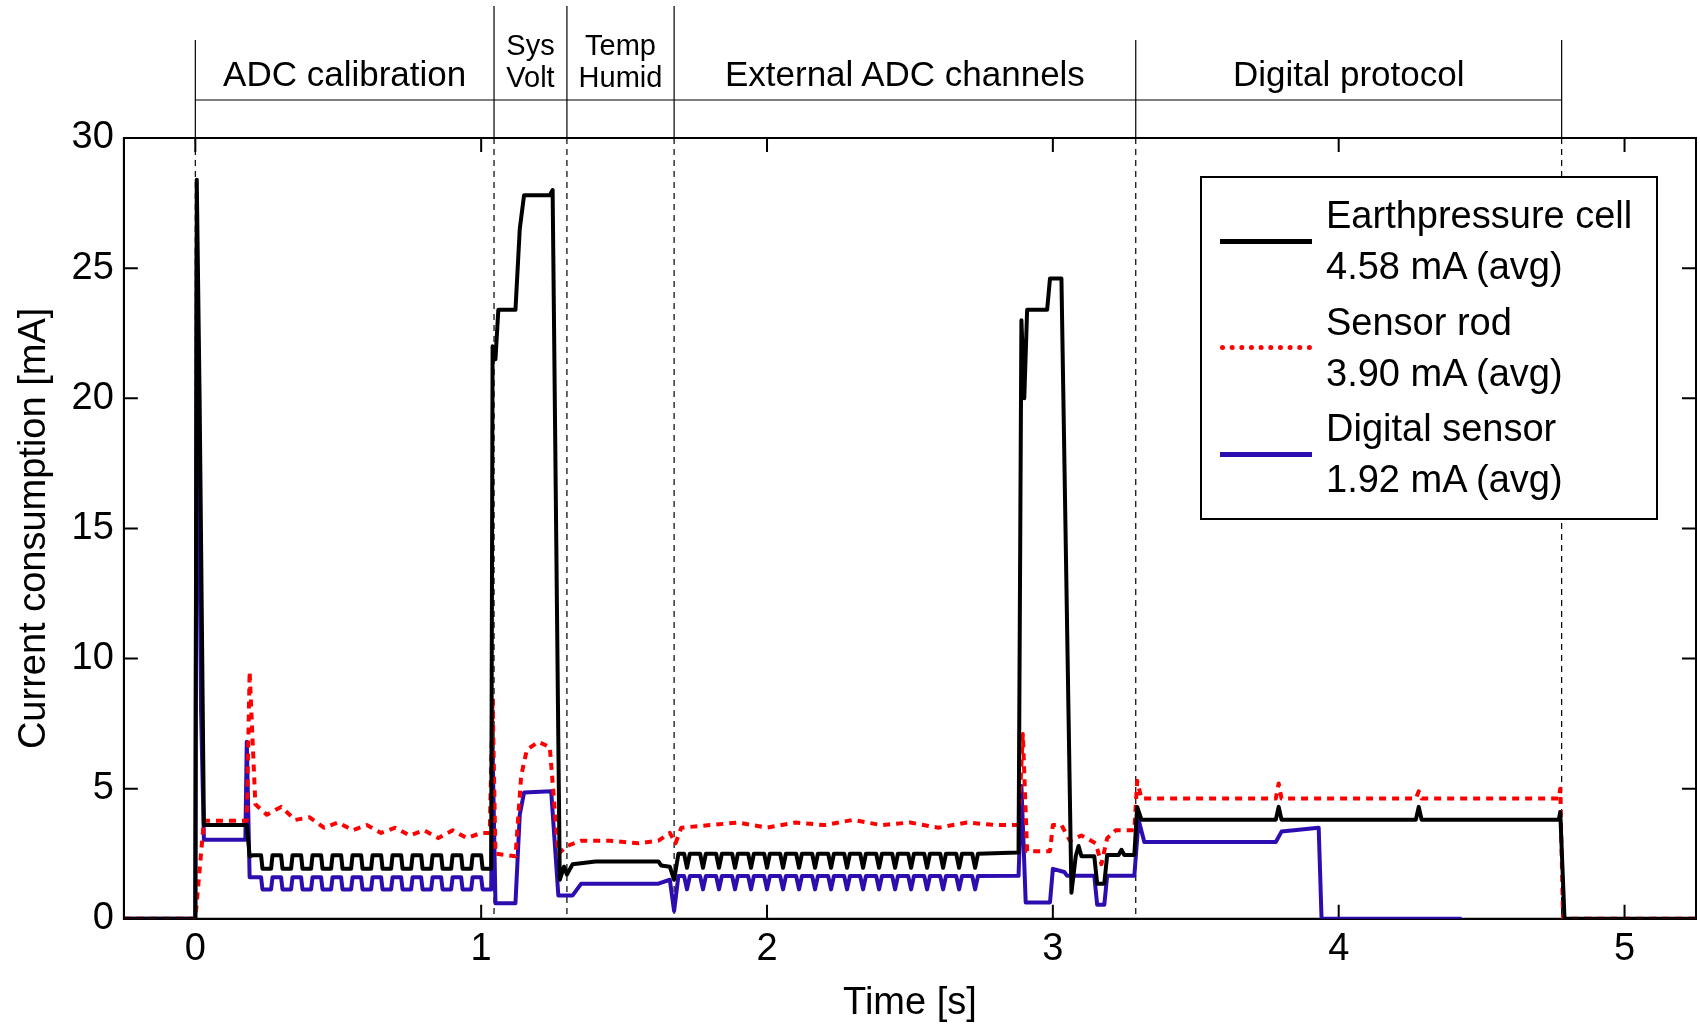 This screenshot has height=1030, width=1700. Describe the element at coordinates (1624, 947) in the screenshot. I see `x-tick-label: 5` at that location.